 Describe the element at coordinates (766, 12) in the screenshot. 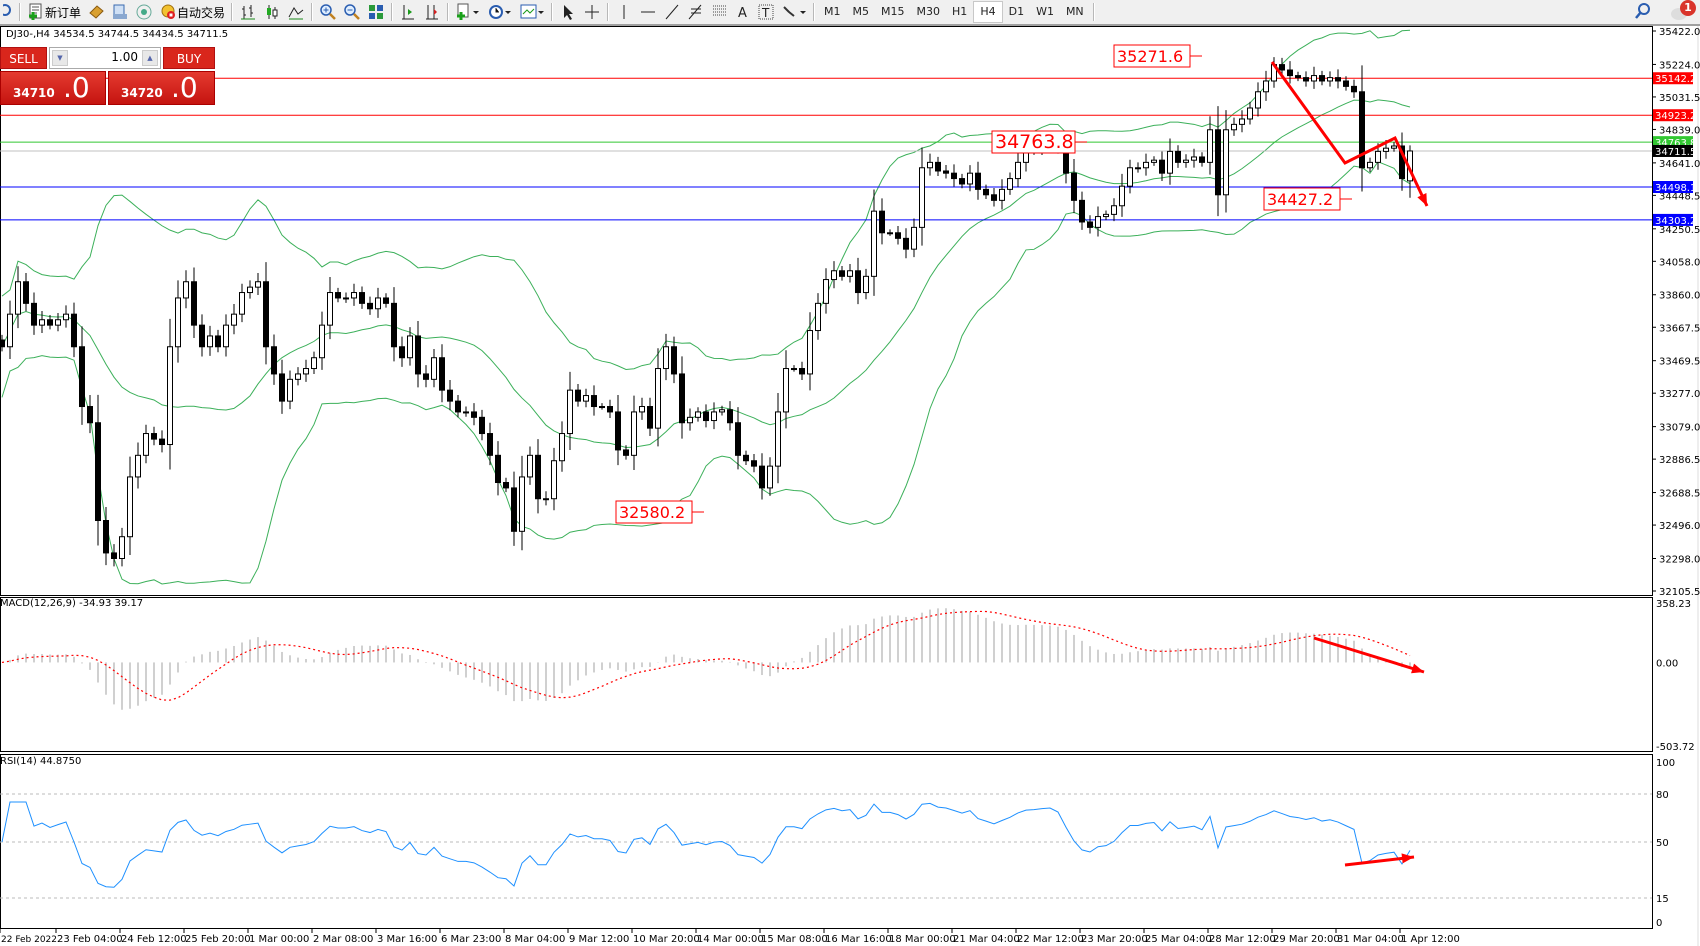

I see `text-label-icon: T` at that location.